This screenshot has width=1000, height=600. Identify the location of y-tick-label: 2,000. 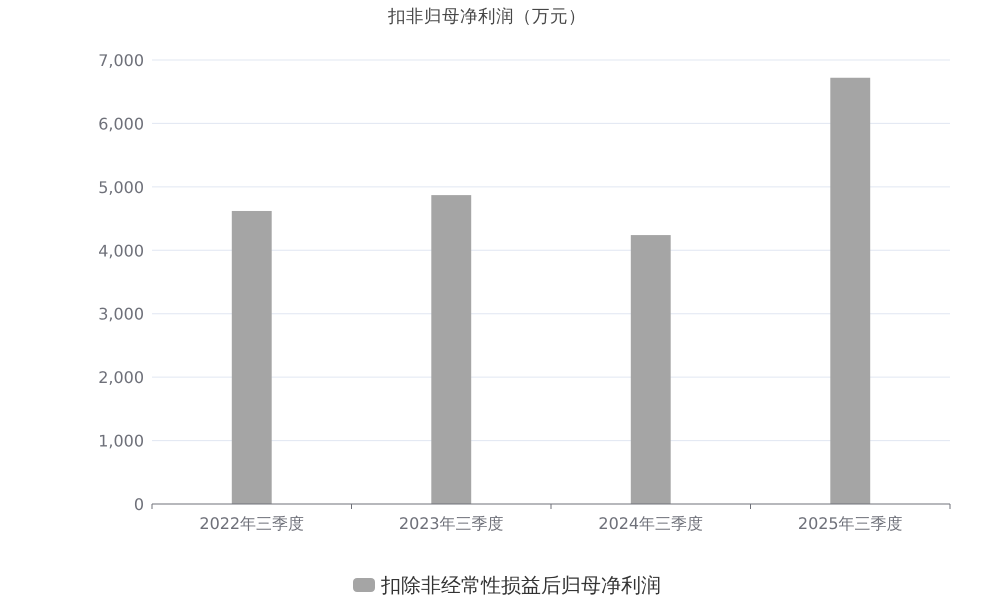
(121, 378).